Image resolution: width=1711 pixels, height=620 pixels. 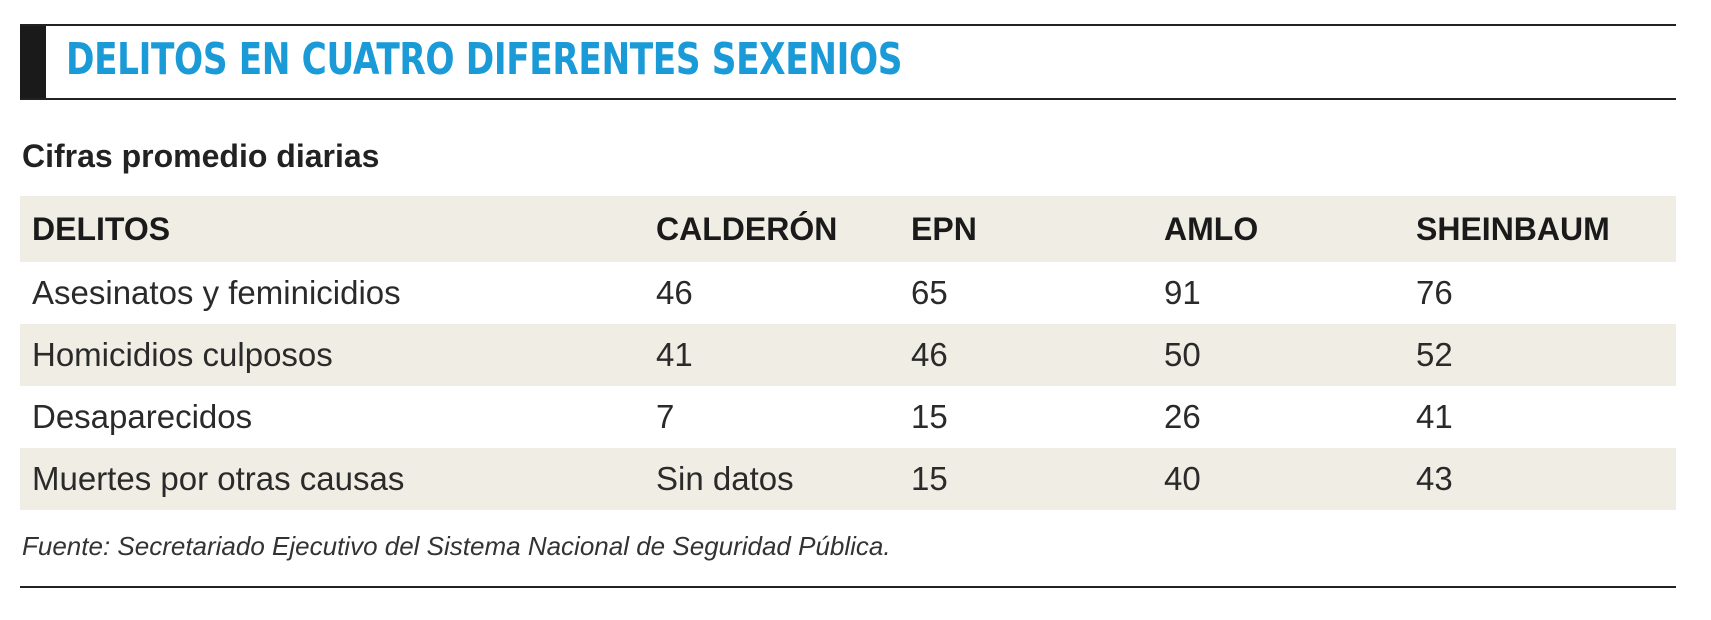 What do you see at coordinates (674, 292) in the screenshot?
I see `cell-calderon: 46` at bounding box center [674, 292].